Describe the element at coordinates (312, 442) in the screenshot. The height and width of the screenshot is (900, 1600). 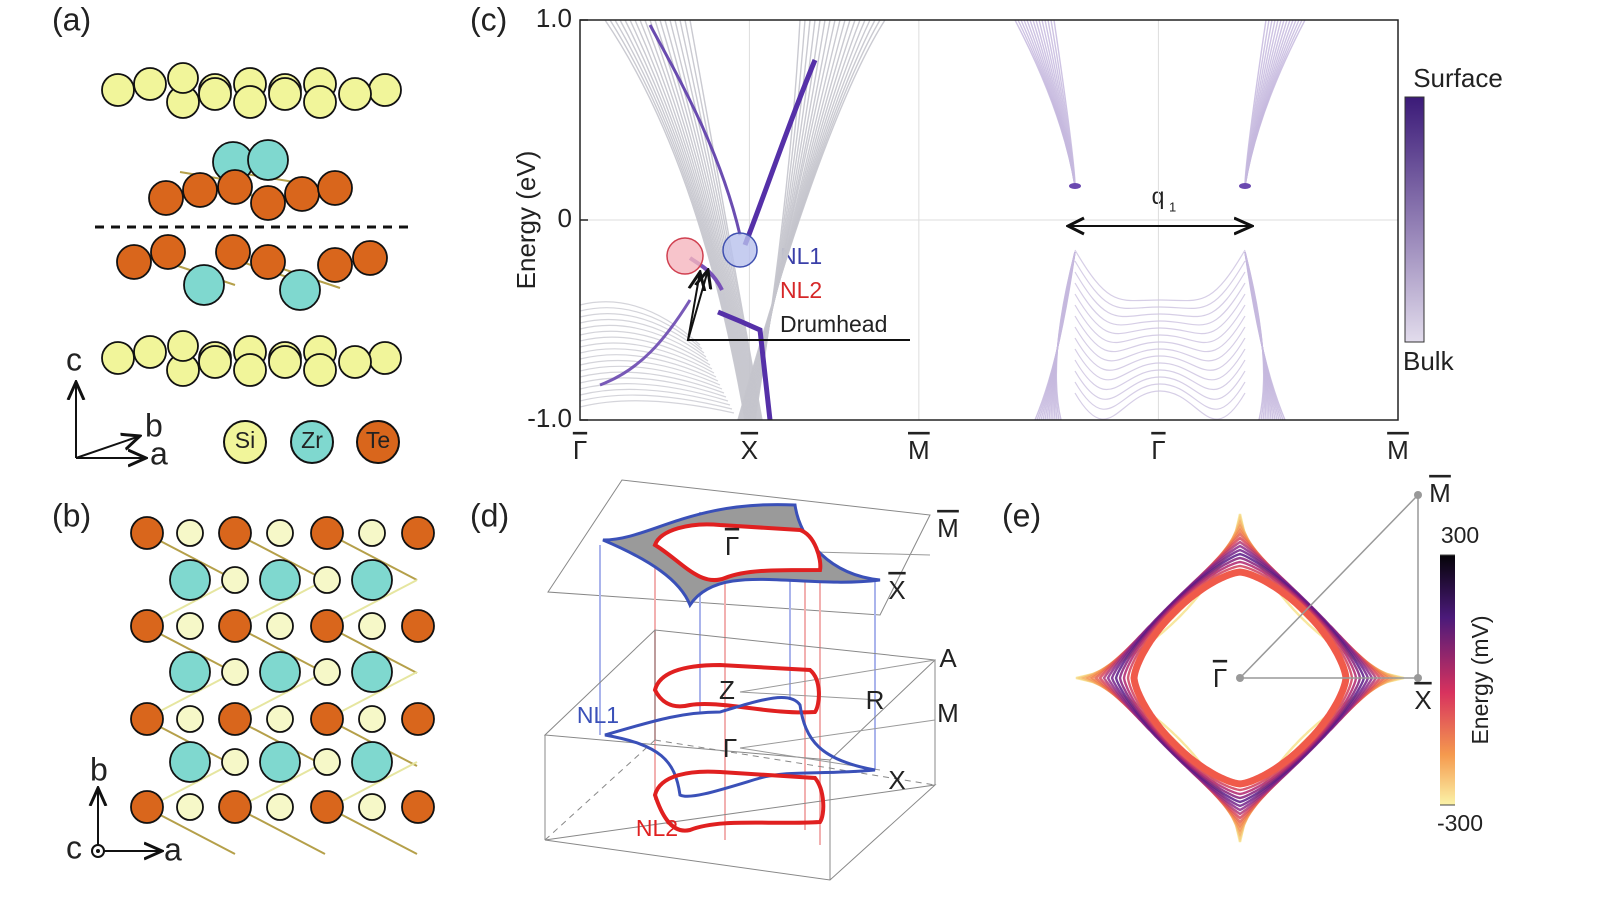
I see `legend-swatch` at that location.